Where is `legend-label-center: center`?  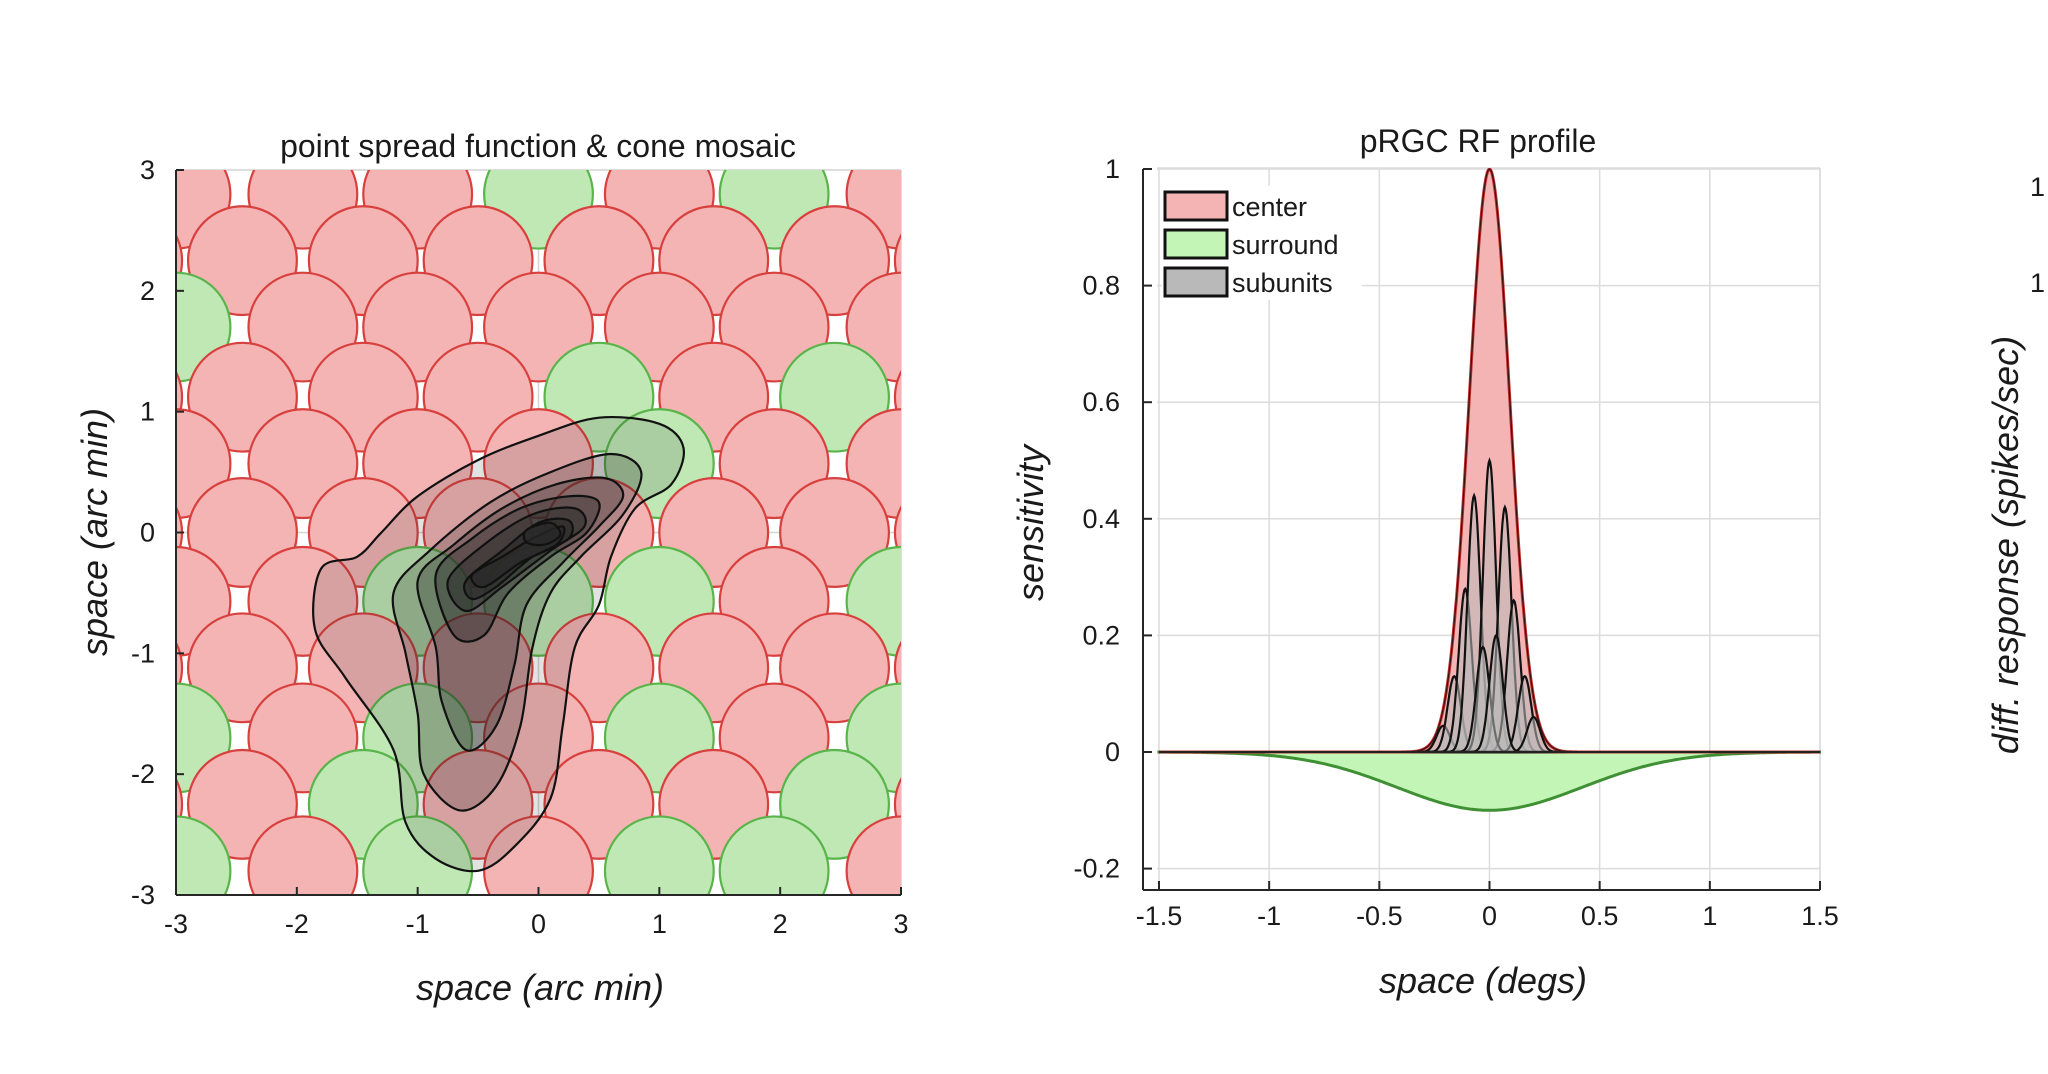 legend-label-center: center is located at coordinates (1269, 207).